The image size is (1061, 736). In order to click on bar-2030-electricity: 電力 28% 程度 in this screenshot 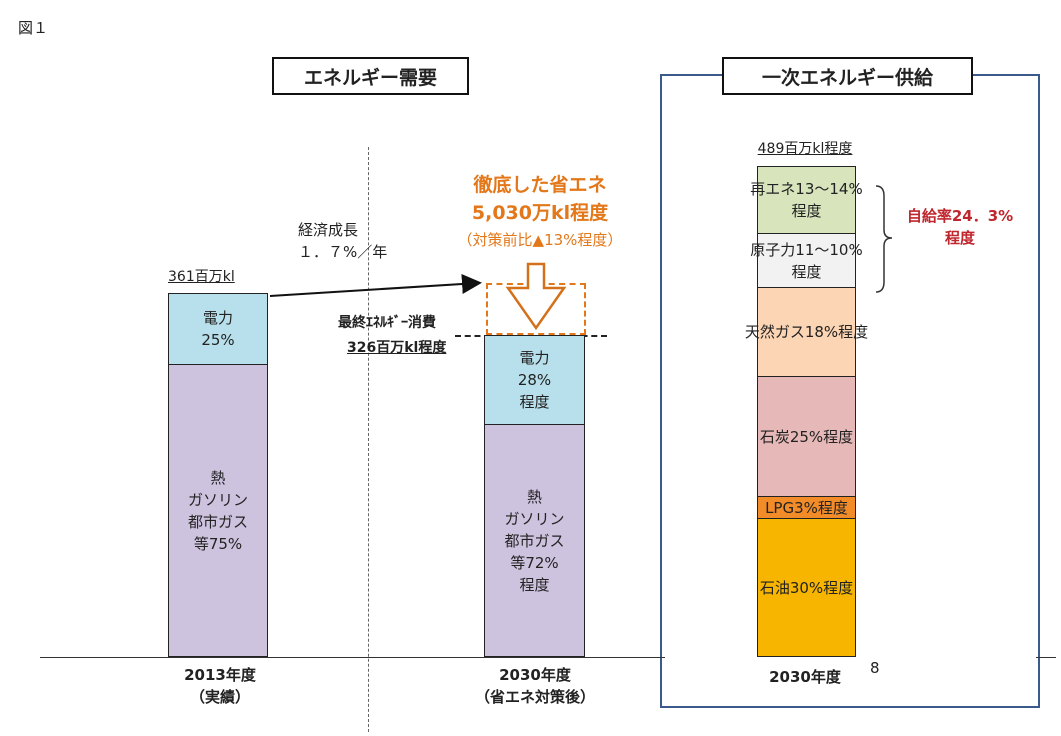, I will do `click(534, 380)`.